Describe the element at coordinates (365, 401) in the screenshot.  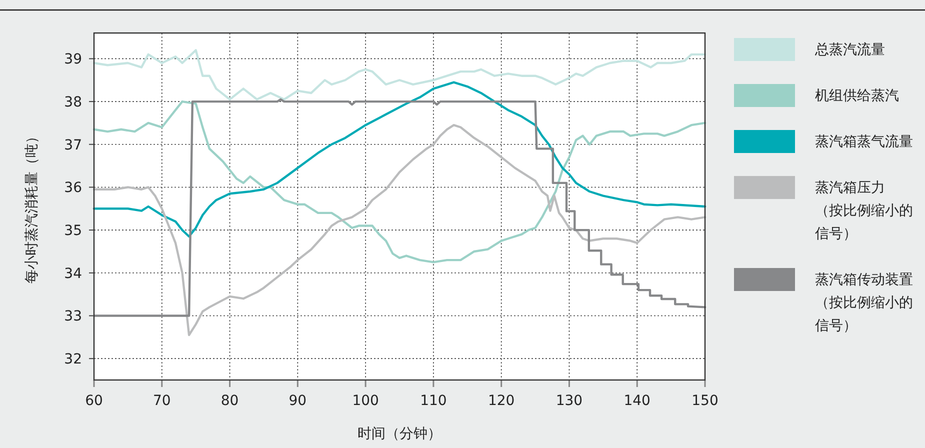
I see `x-tick-label: 100` at that location.